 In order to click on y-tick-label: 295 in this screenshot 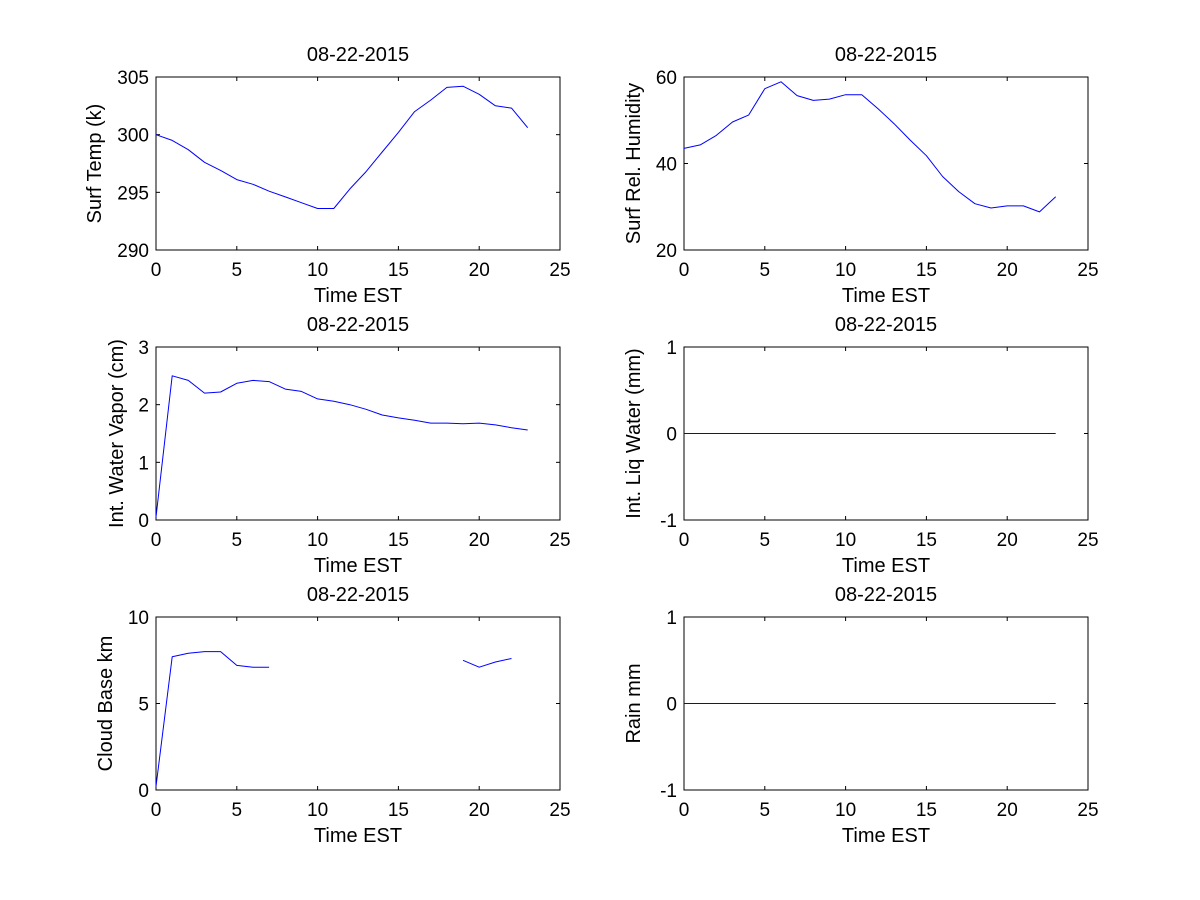, I will do `click(133, 193)`.